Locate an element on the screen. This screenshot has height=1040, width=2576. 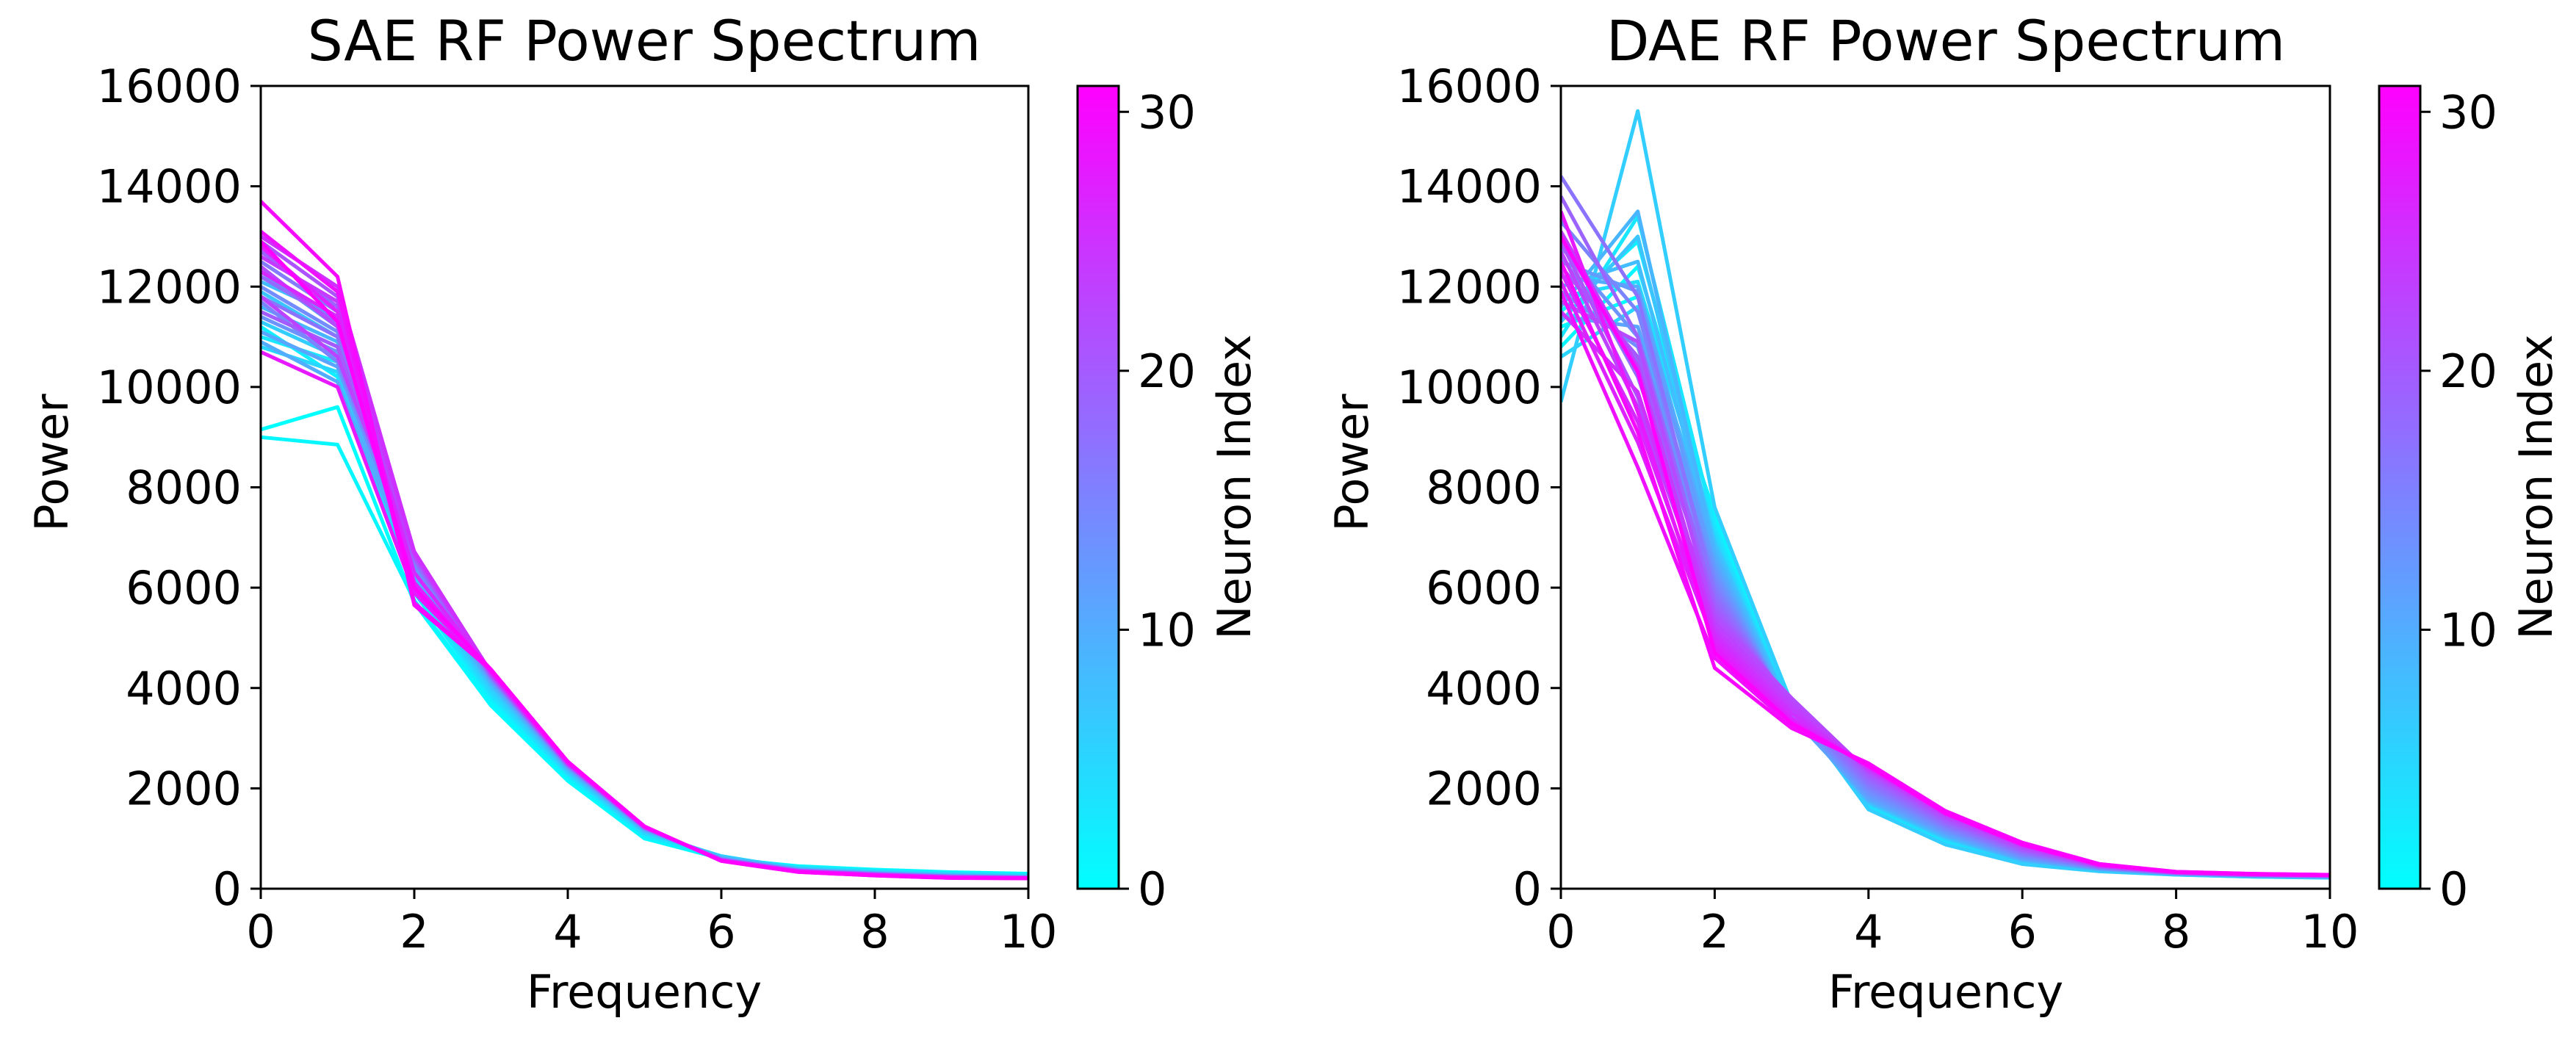
dae-y-tick-label: 8000 is located at coordinates (1484, 488).